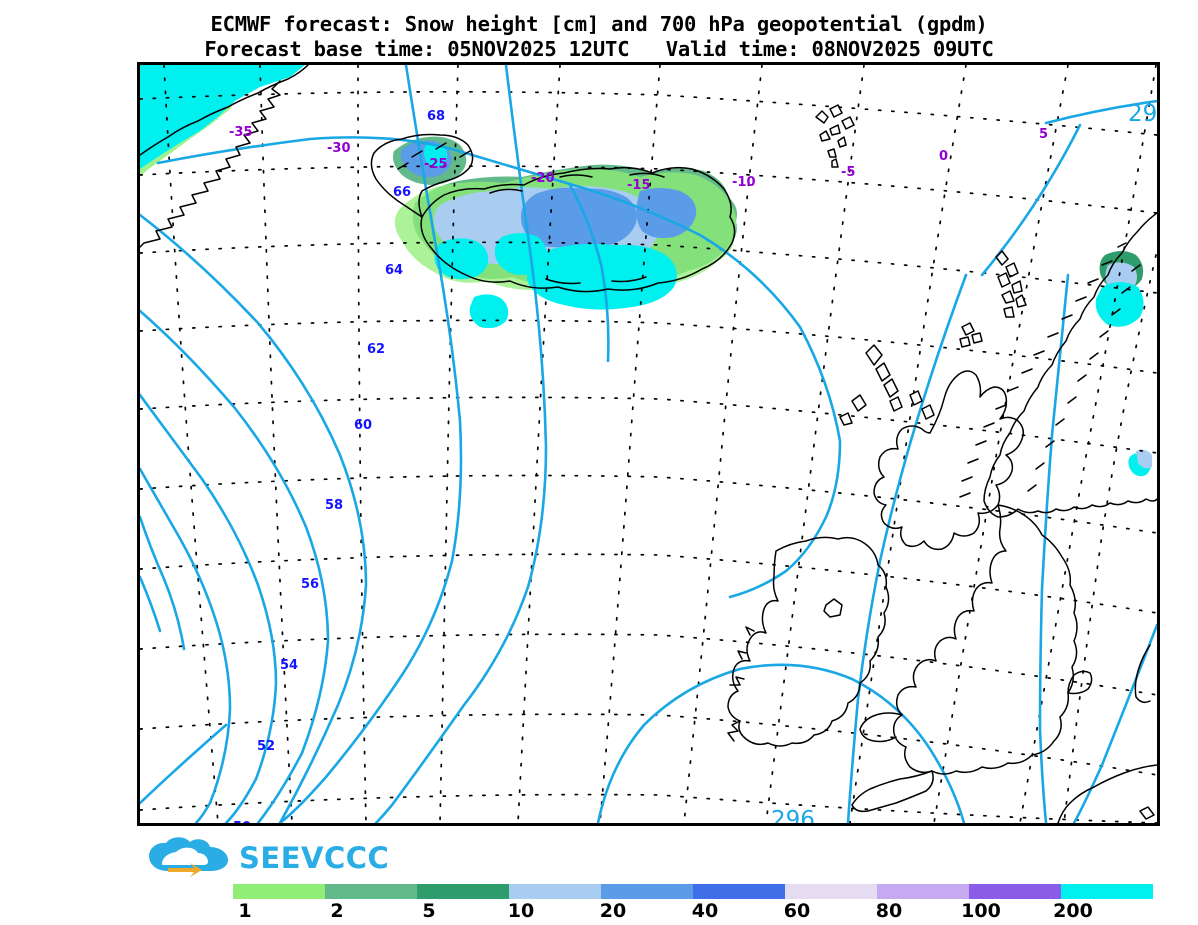  I want to click on colorbar-tick-200: 200, so click(1073, 911).